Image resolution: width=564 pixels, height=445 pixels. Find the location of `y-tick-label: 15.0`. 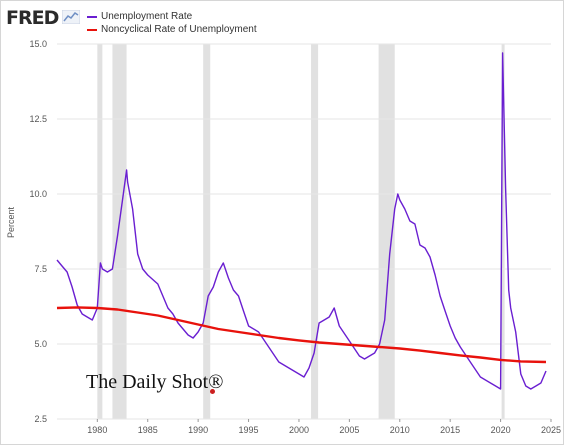

y-tick-label: 15.0 is located at coordinates (38, 44).